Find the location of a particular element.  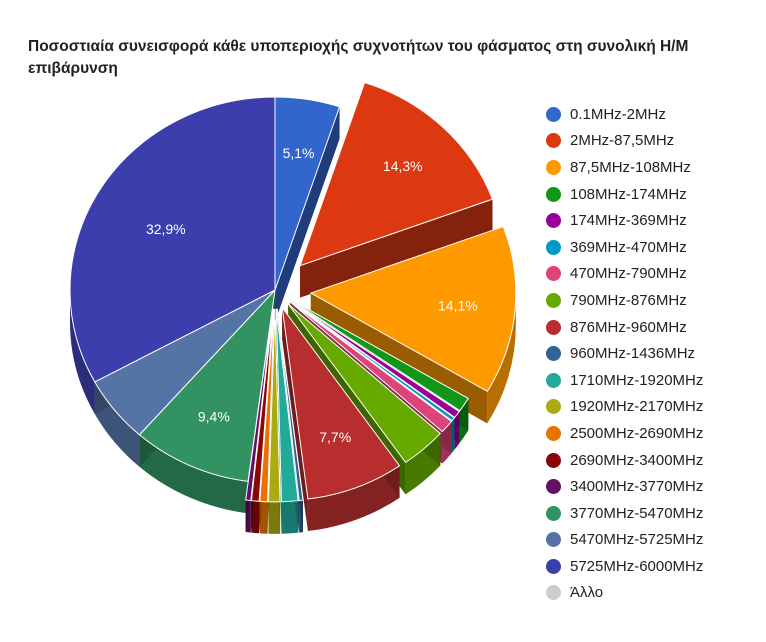

slice-876mhz-960mhz is located at coordinates (341, 403).